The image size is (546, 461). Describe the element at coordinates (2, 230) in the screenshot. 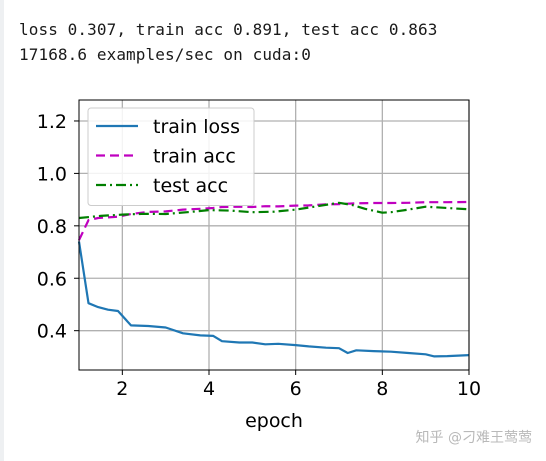

I see `output-cell-gutter` at that location.